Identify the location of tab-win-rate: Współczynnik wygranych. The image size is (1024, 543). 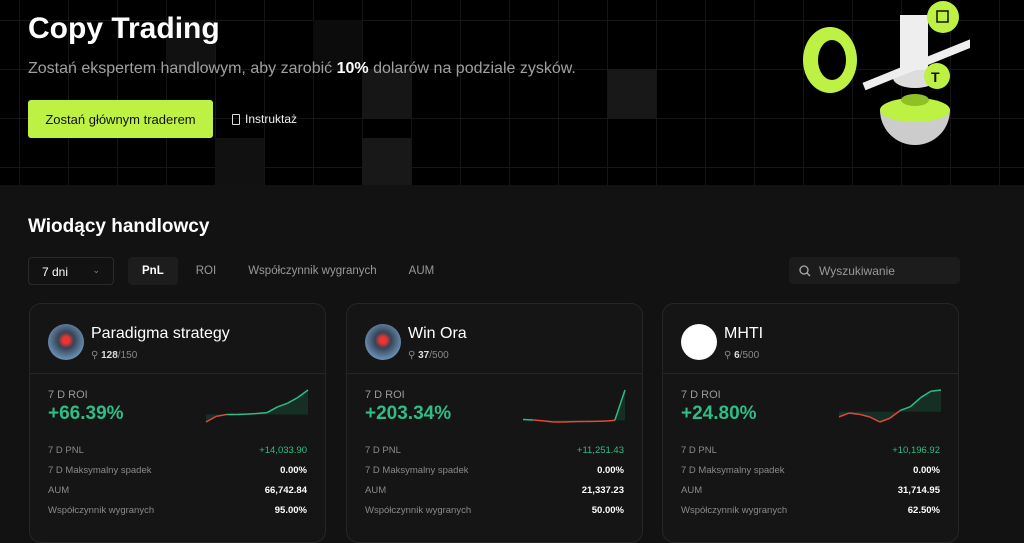
(312, 271).